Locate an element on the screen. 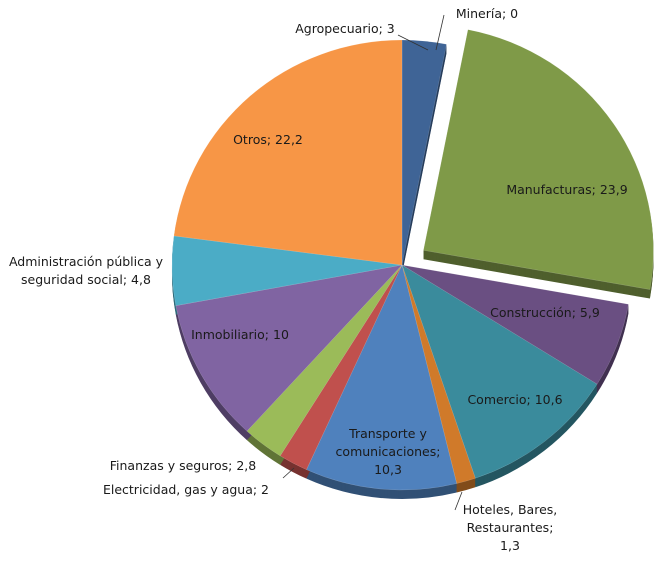 This screenshot has height=562, width=665. pie-slice-electricidad-gas-y-agua is located at coordinates (341, 367).